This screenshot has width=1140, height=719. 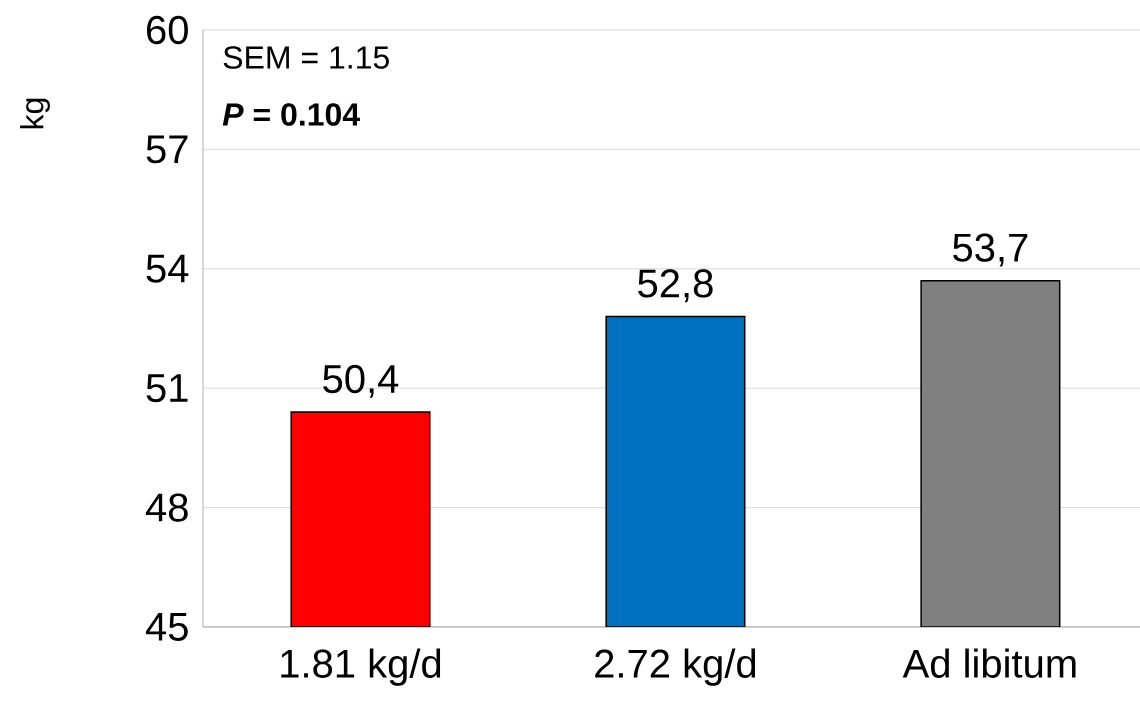 I want to click on annotation: SEM = 1.15, so click(x=306, y=57).